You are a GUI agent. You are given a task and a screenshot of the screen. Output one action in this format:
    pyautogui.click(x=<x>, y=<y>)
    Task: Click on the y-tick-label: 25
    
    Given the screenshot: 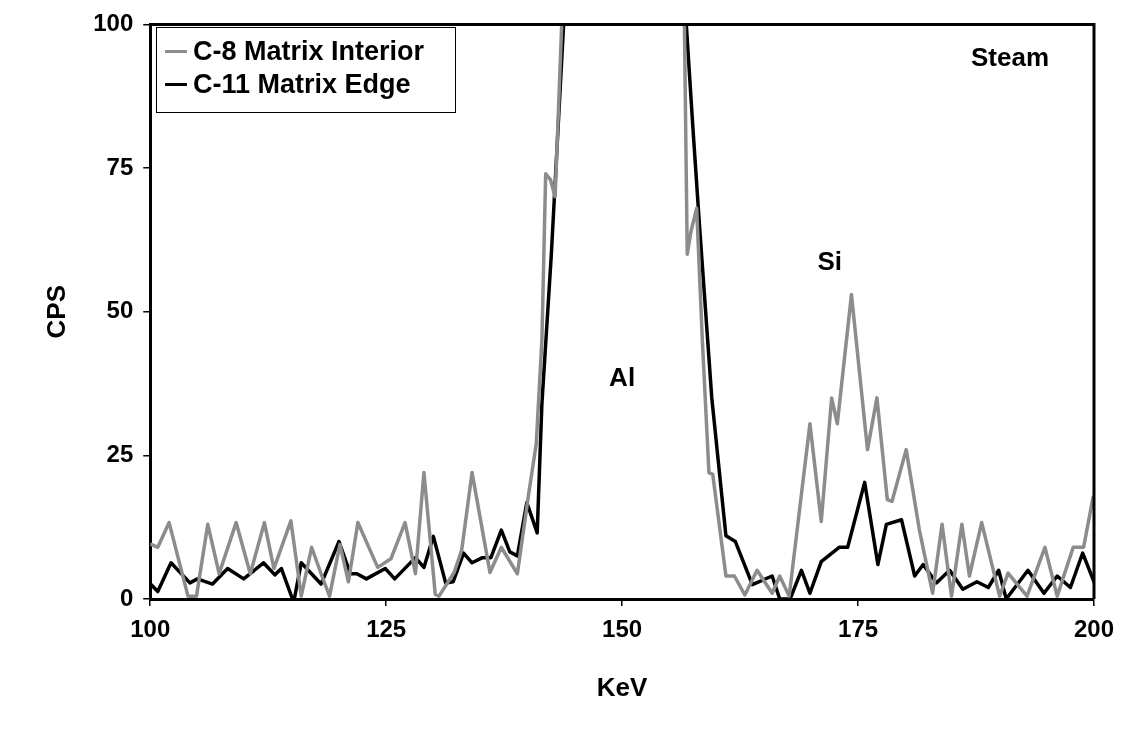 What is the action you would take?
    pyautogui.click(x=120, y=453)
    